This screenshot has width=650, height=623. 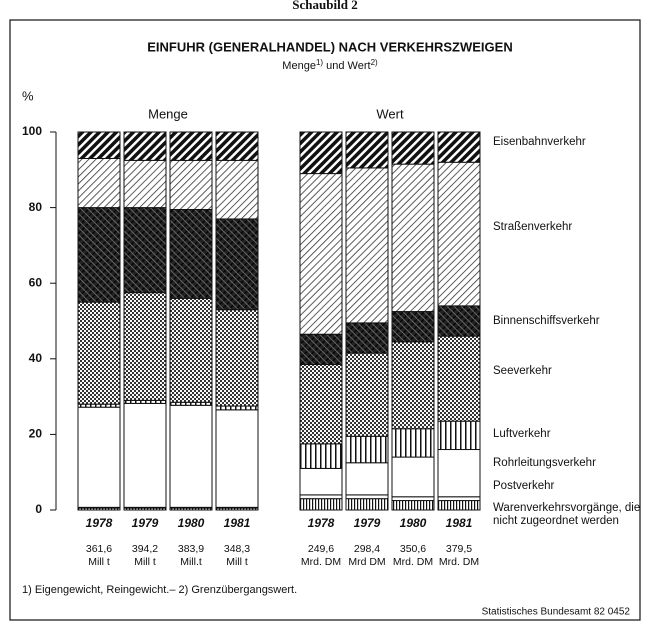 I want to click on legend-entry: Postverkehr, so click(x=524, y=486).